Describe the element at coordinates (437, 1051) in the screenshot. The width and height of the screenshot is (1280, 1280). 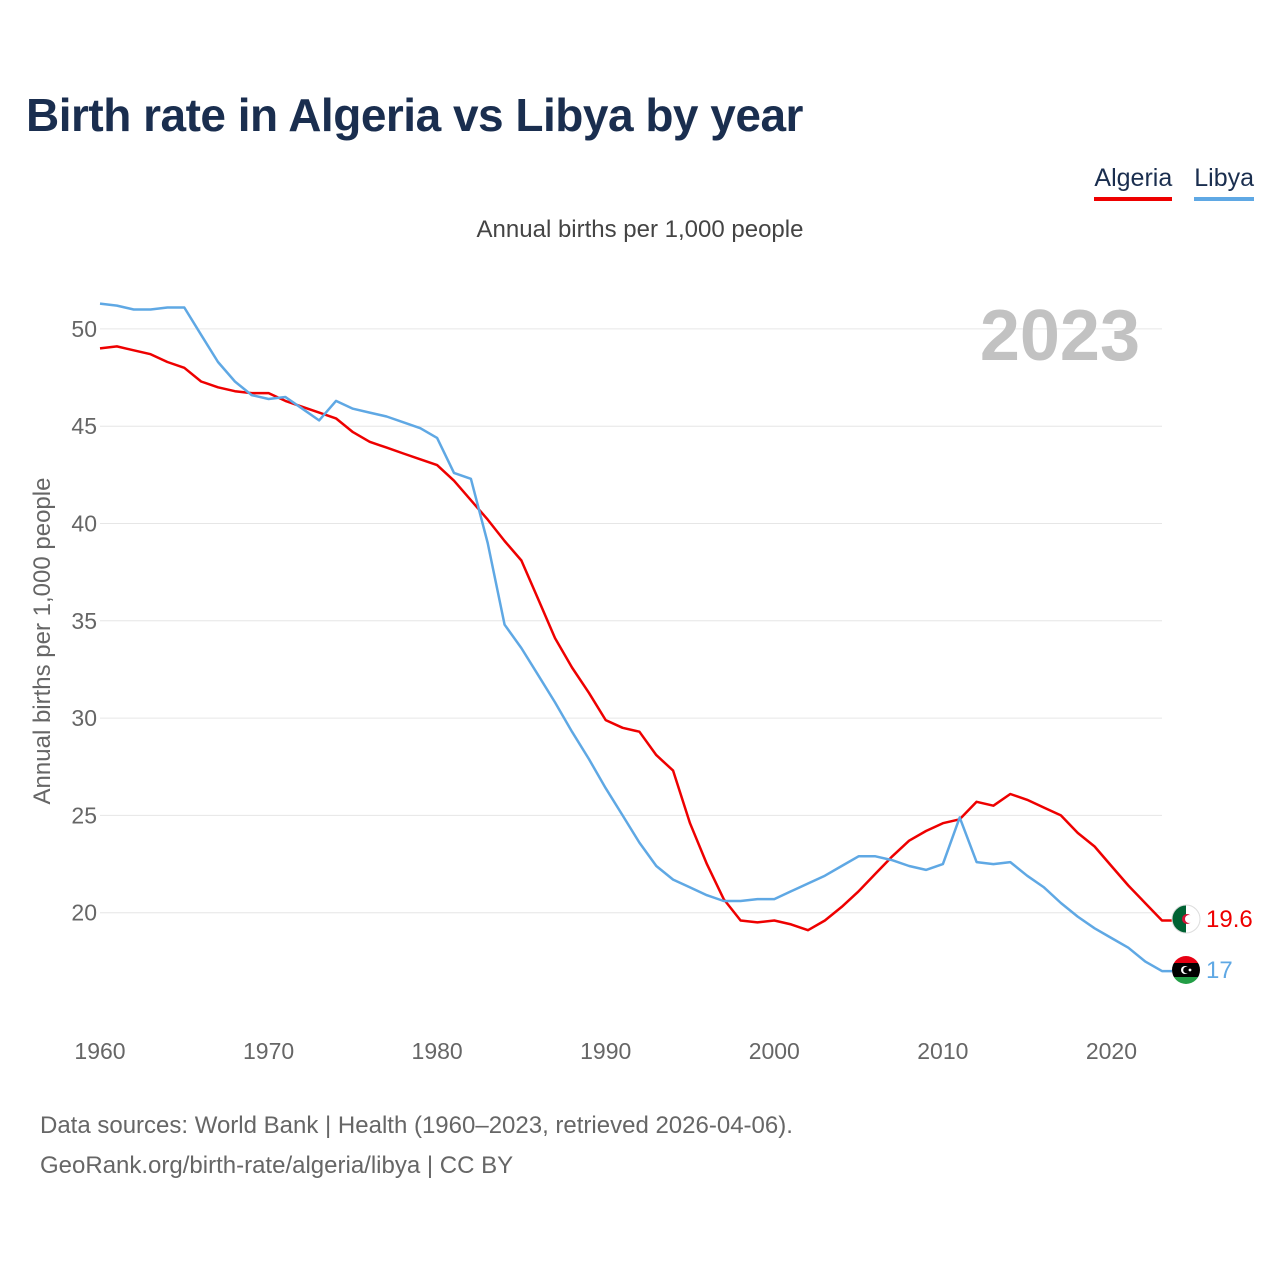
I see `x-tick-label: 1980` at that location.